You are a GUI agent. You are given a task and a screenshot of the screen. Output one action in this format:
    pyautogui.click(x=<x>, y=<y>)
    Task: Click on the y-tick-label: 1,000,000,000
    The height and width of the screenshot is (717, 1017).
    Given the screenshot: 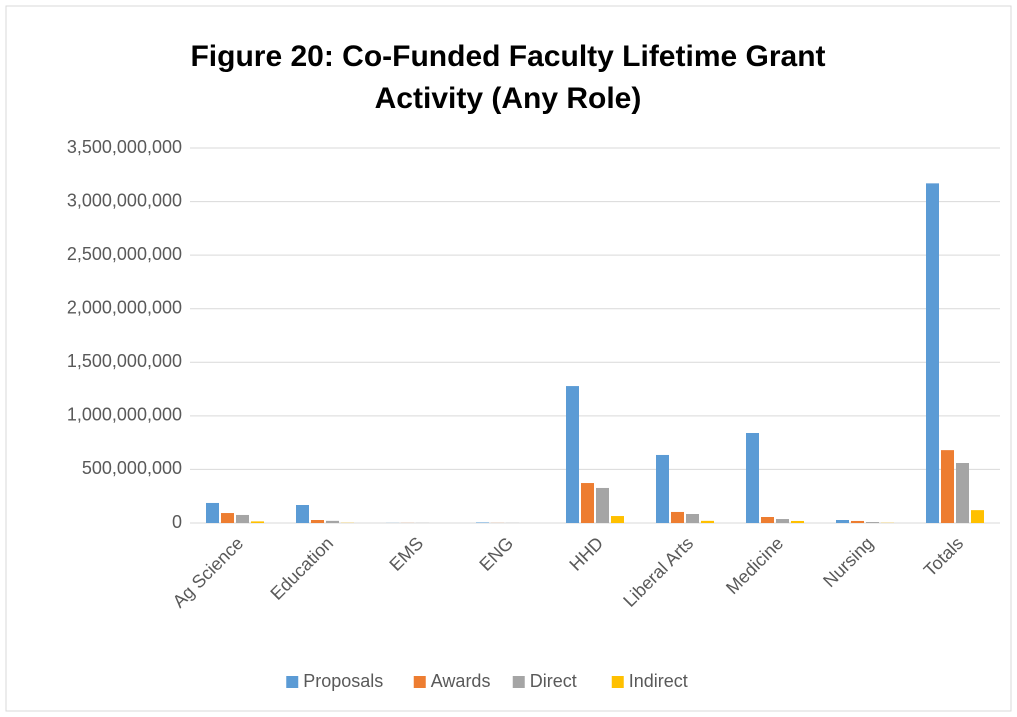 What is the action you would take?
    pyautogui.click(x=124, y=415)
    